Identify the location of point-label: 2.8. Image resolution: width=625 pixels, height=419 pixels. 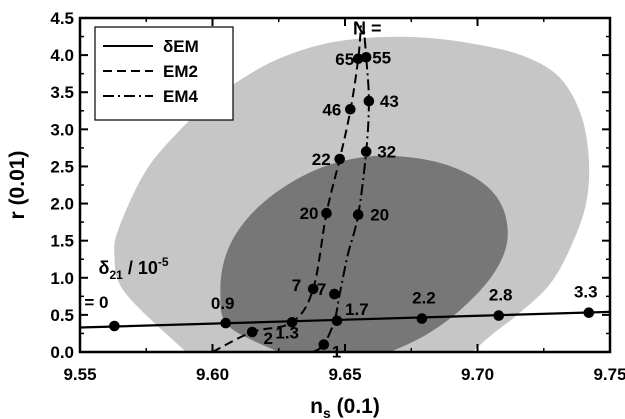
(501, 295).